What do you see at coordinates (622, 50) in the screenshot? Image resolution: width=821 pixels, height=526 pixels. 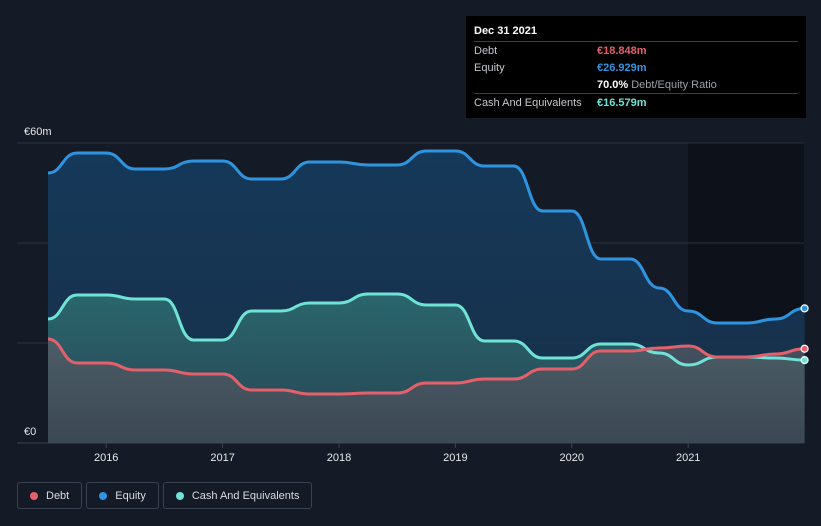 I see `tooltip-debt-value: €18.848m` at bounding box center [622, 50].